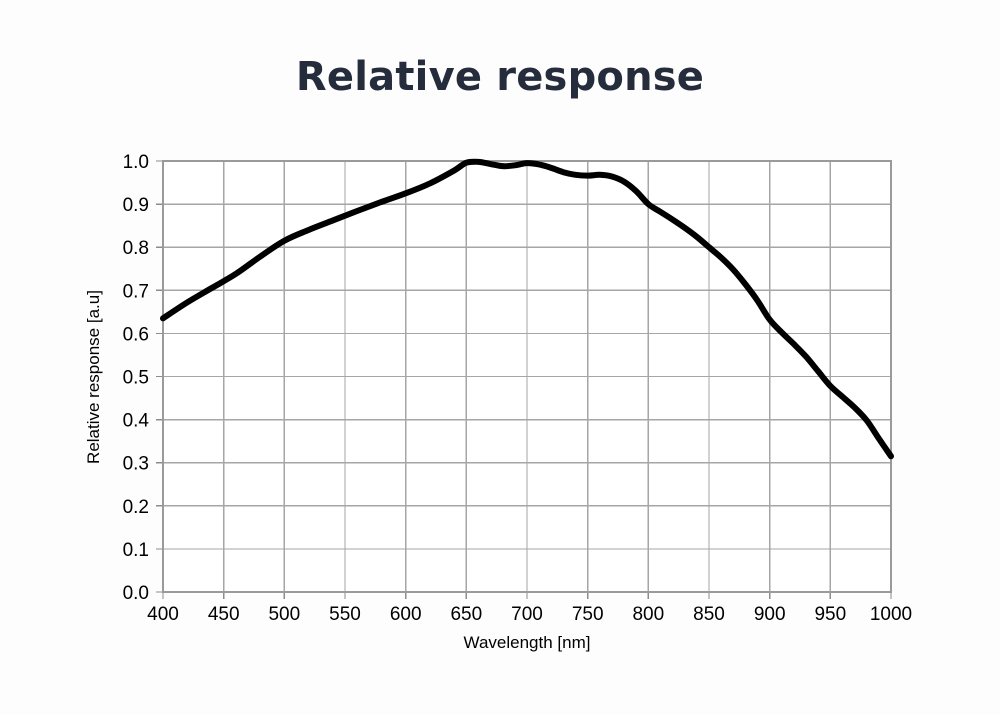 The image size is (1000, 715). What do you see at coordinates (136, 593) in the screenshot?
I see `y-tick-label: 0.0` at bounding box center [136, 593].